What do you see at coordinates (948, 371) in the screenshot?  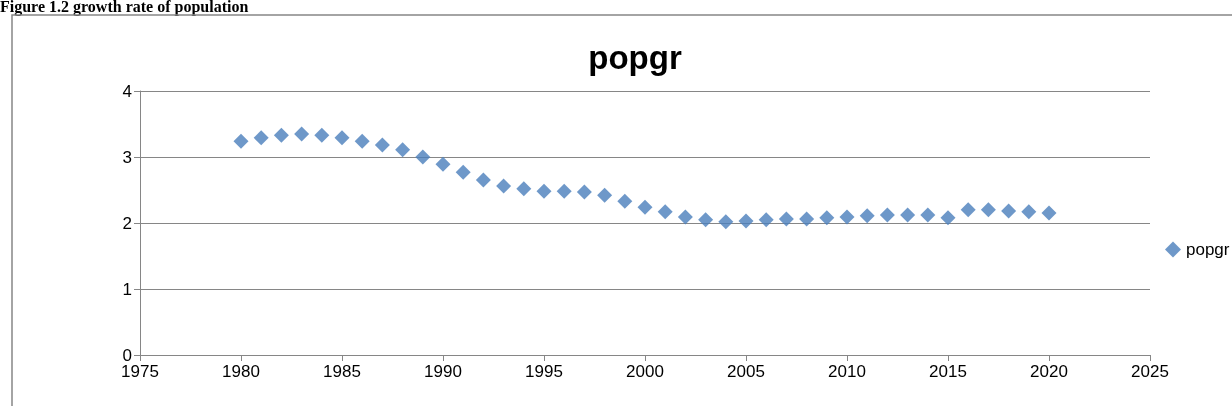 I see `x-tick-label: 2015` at bounding box center [948, 371].